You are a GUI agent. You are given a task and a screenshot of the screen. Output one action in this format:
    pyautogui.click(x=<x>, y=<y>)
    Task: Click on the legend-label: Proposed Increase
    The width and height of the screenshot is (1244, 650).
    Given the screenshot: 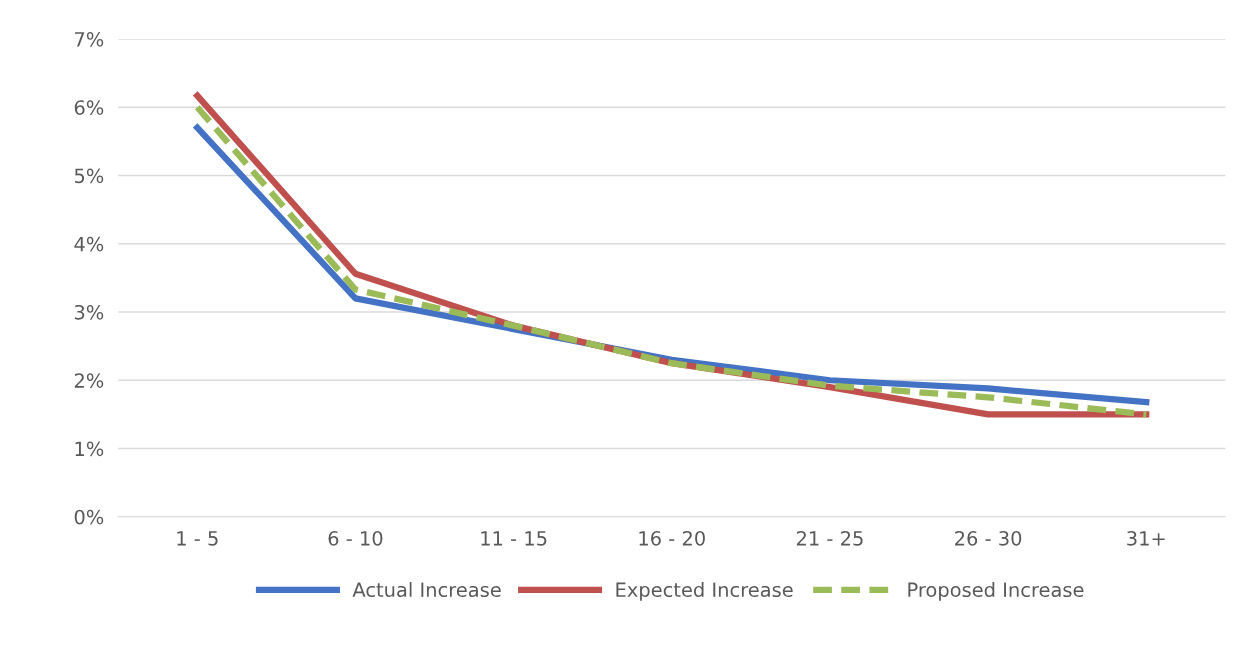 What is the action you would take?
    pyautogui.click(x=996, y=591)
    